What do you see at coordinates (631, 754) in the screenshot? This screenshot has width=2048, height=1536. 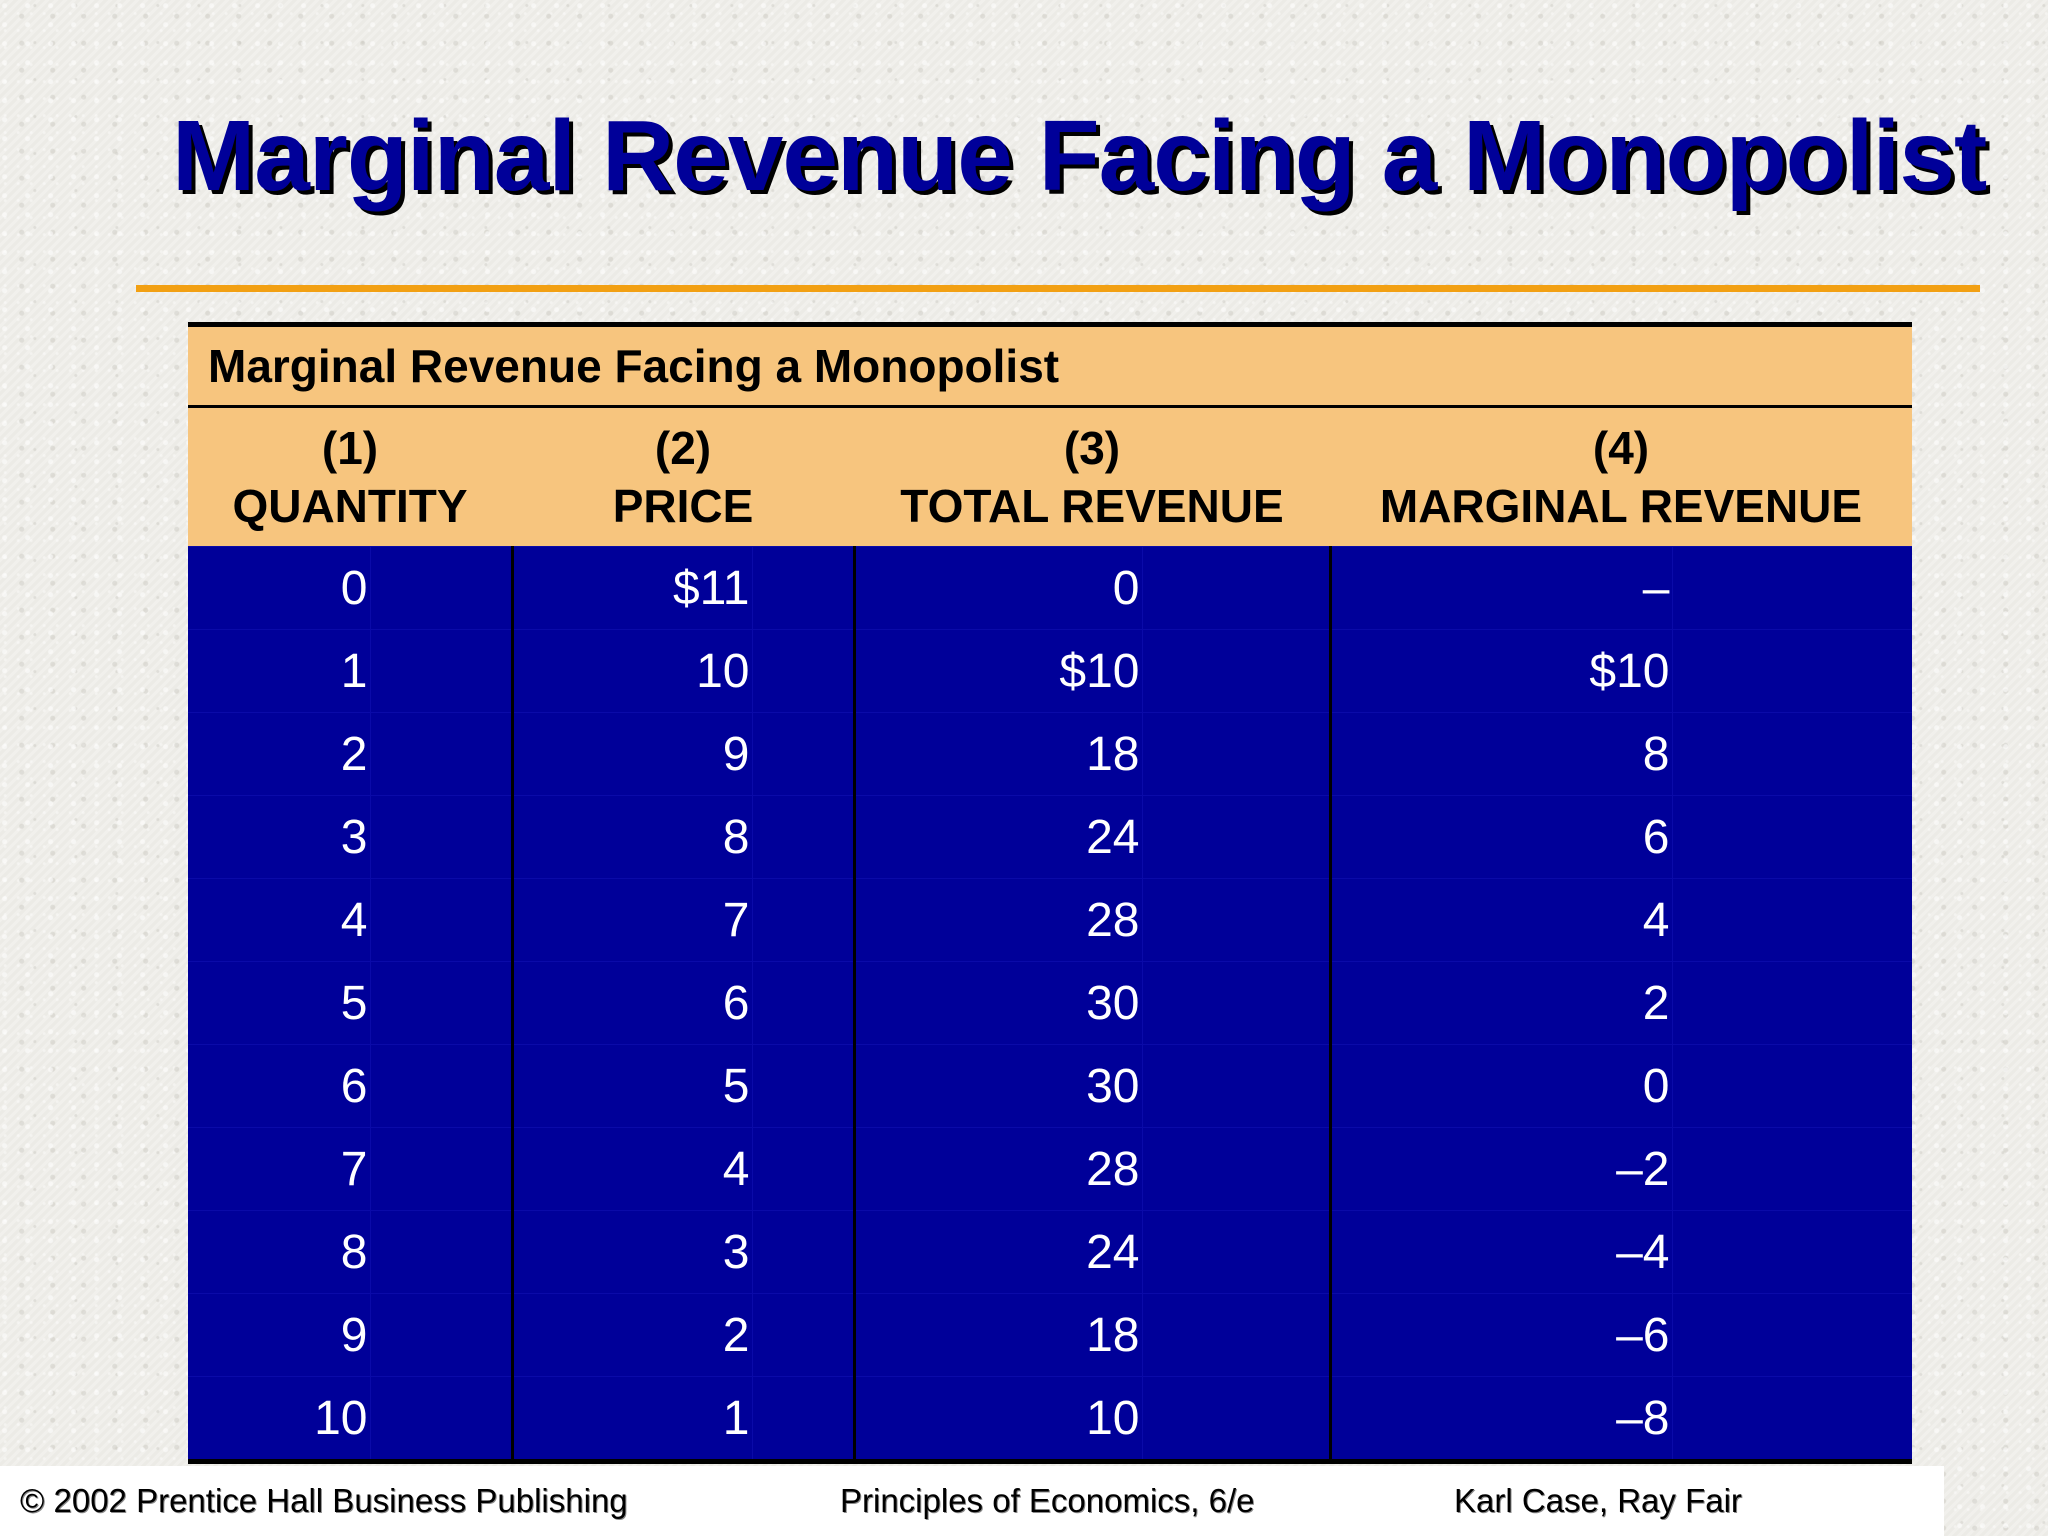 I see `cell-price: 9` at bounding box center [631, 754].